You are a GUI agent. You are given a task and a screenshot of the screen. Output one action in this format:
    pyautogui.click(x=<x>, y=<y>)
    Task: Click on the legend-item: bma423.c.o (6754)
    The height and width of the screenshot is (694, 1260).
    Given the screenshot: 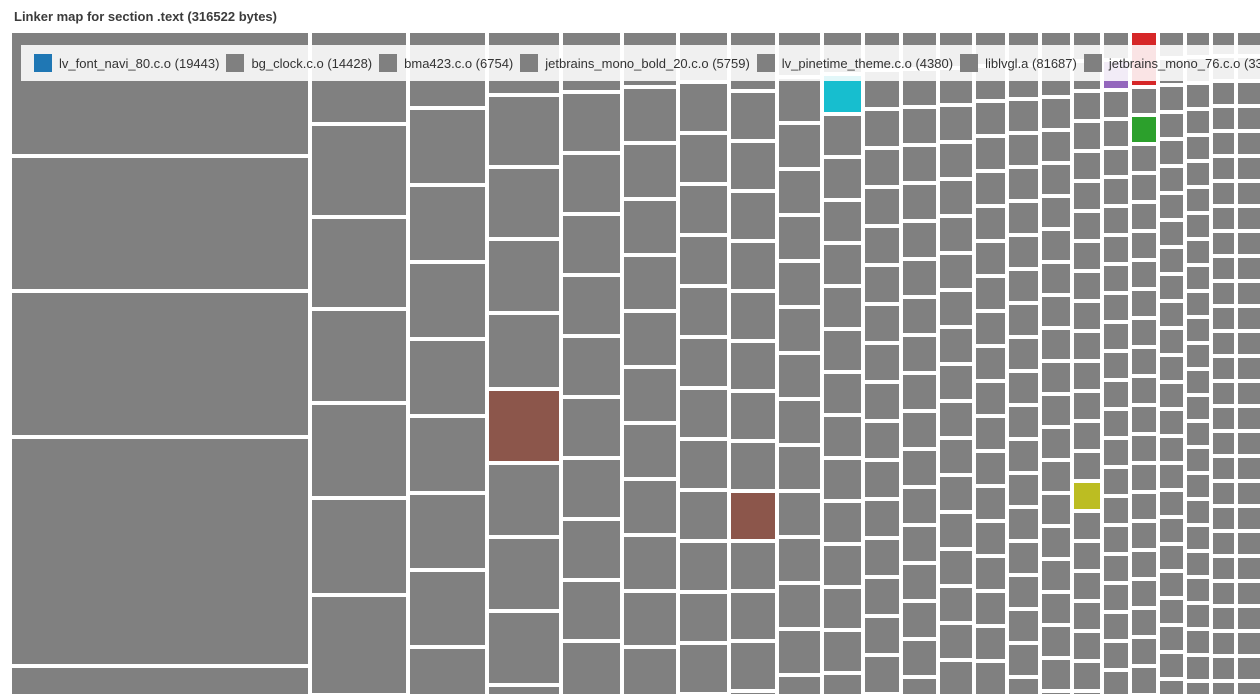 What is the action you would take?
    pyautogui.click(x=446, y=63)
    